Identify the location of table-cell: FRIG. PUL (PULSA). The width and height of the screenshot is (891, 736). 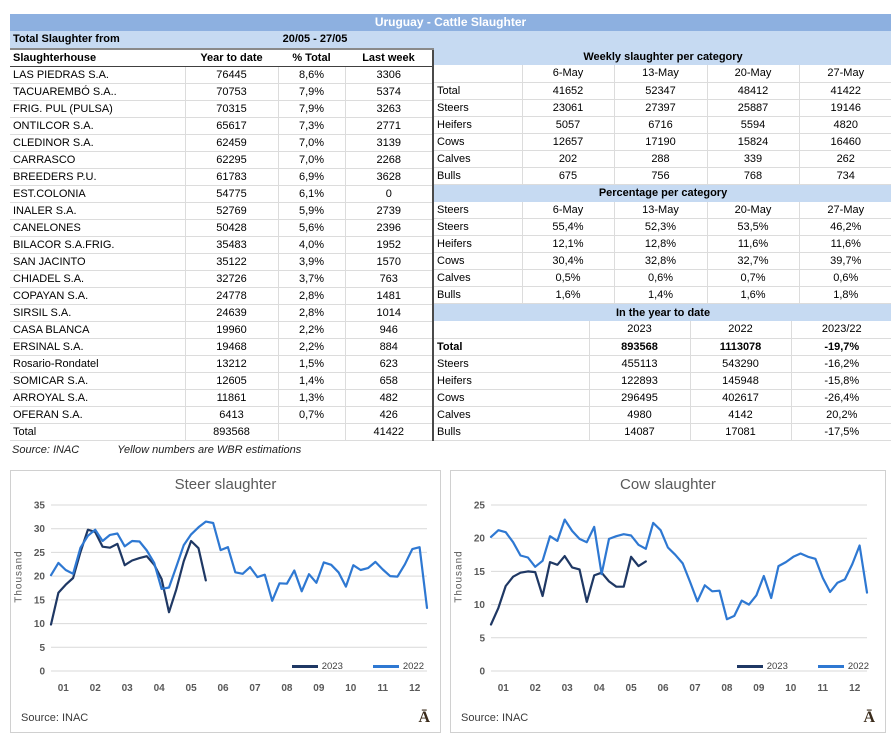
(97, 109).